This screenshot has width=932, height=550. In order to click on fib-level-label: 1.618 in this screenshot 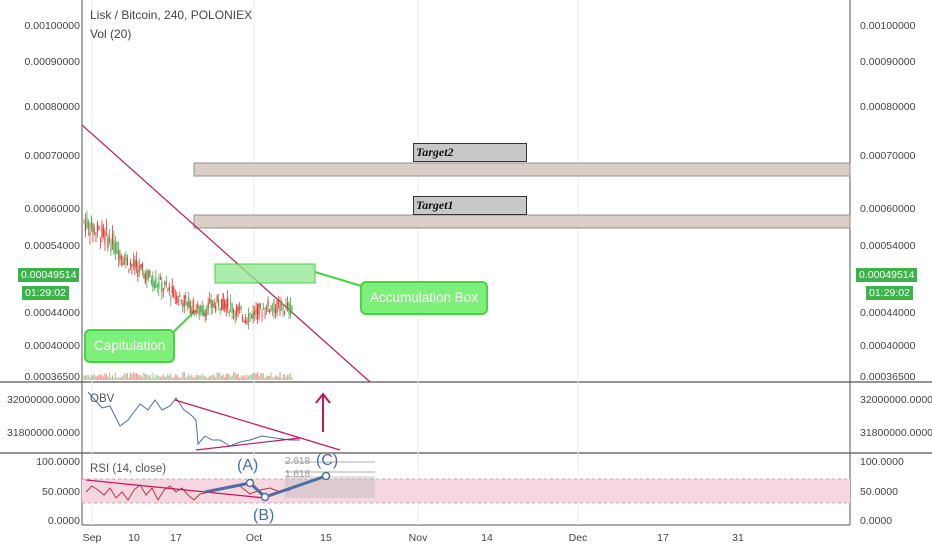, I will do `click(298, 474)`.